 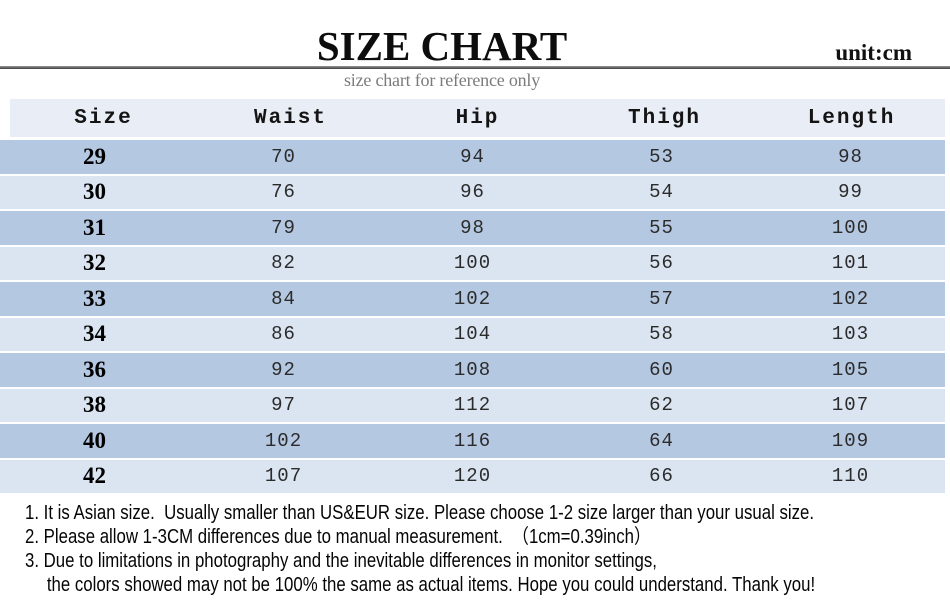 What do you see at coordinates (290, 118) in the screenshot?
I see `column-header: Waist` at bounding box center [290, 118].